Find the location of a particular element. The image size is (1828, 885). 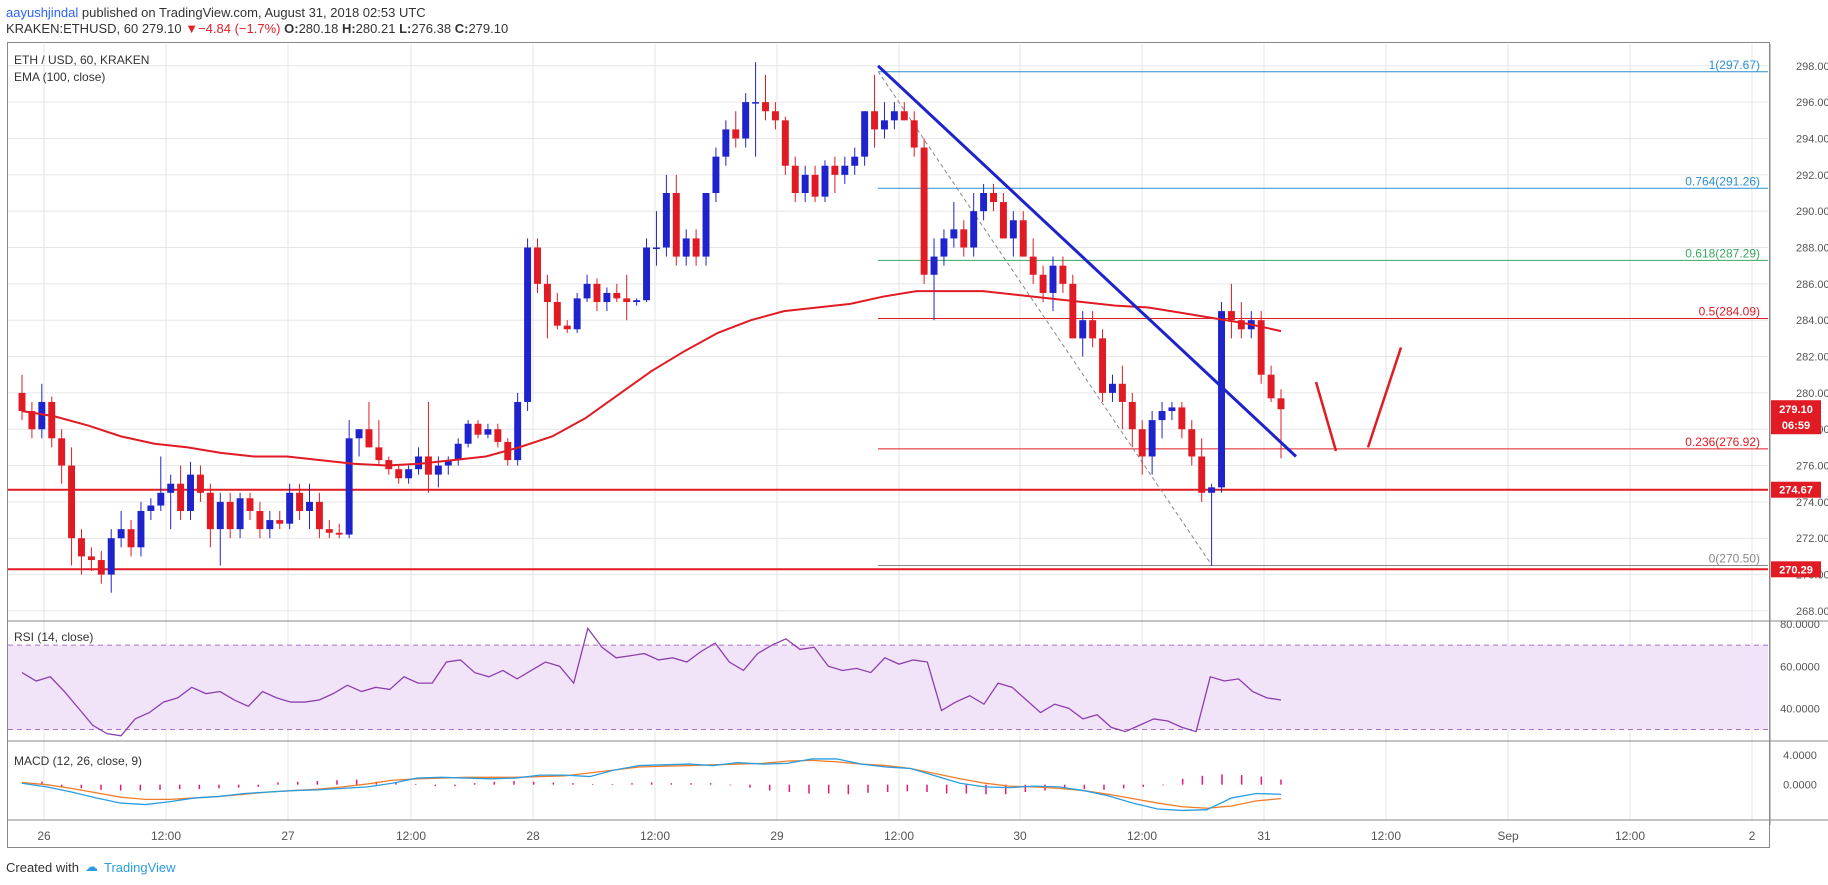

current-price-tag: 279.10 is located at coordinates (1796, 410).